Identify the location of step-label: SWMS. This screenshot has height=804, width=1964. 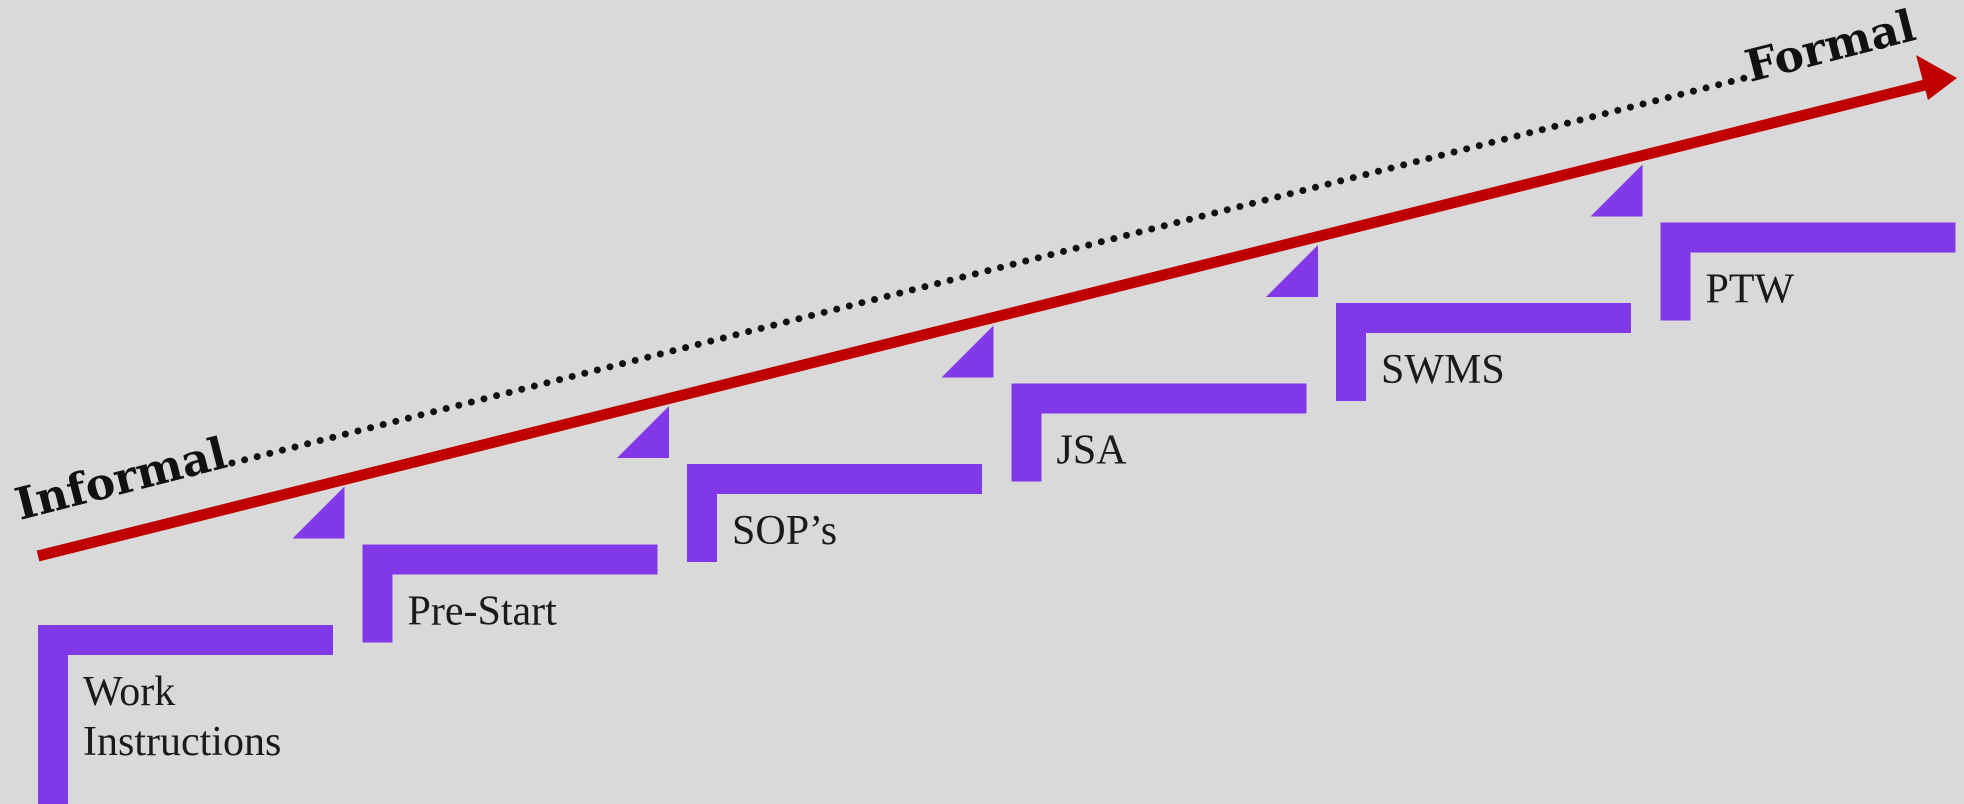
(1443, 370).